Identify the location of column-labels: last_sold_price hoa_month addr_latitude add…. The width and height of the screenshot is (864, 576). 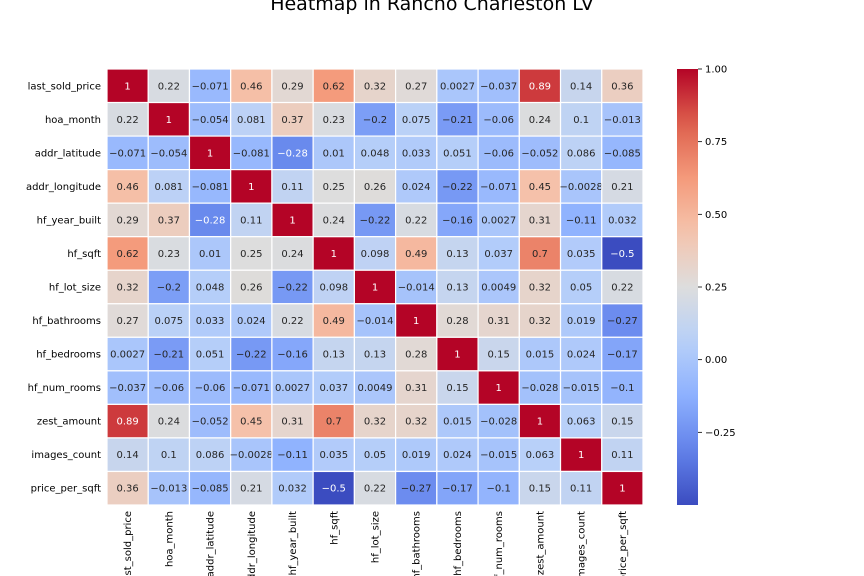
(376, 543).